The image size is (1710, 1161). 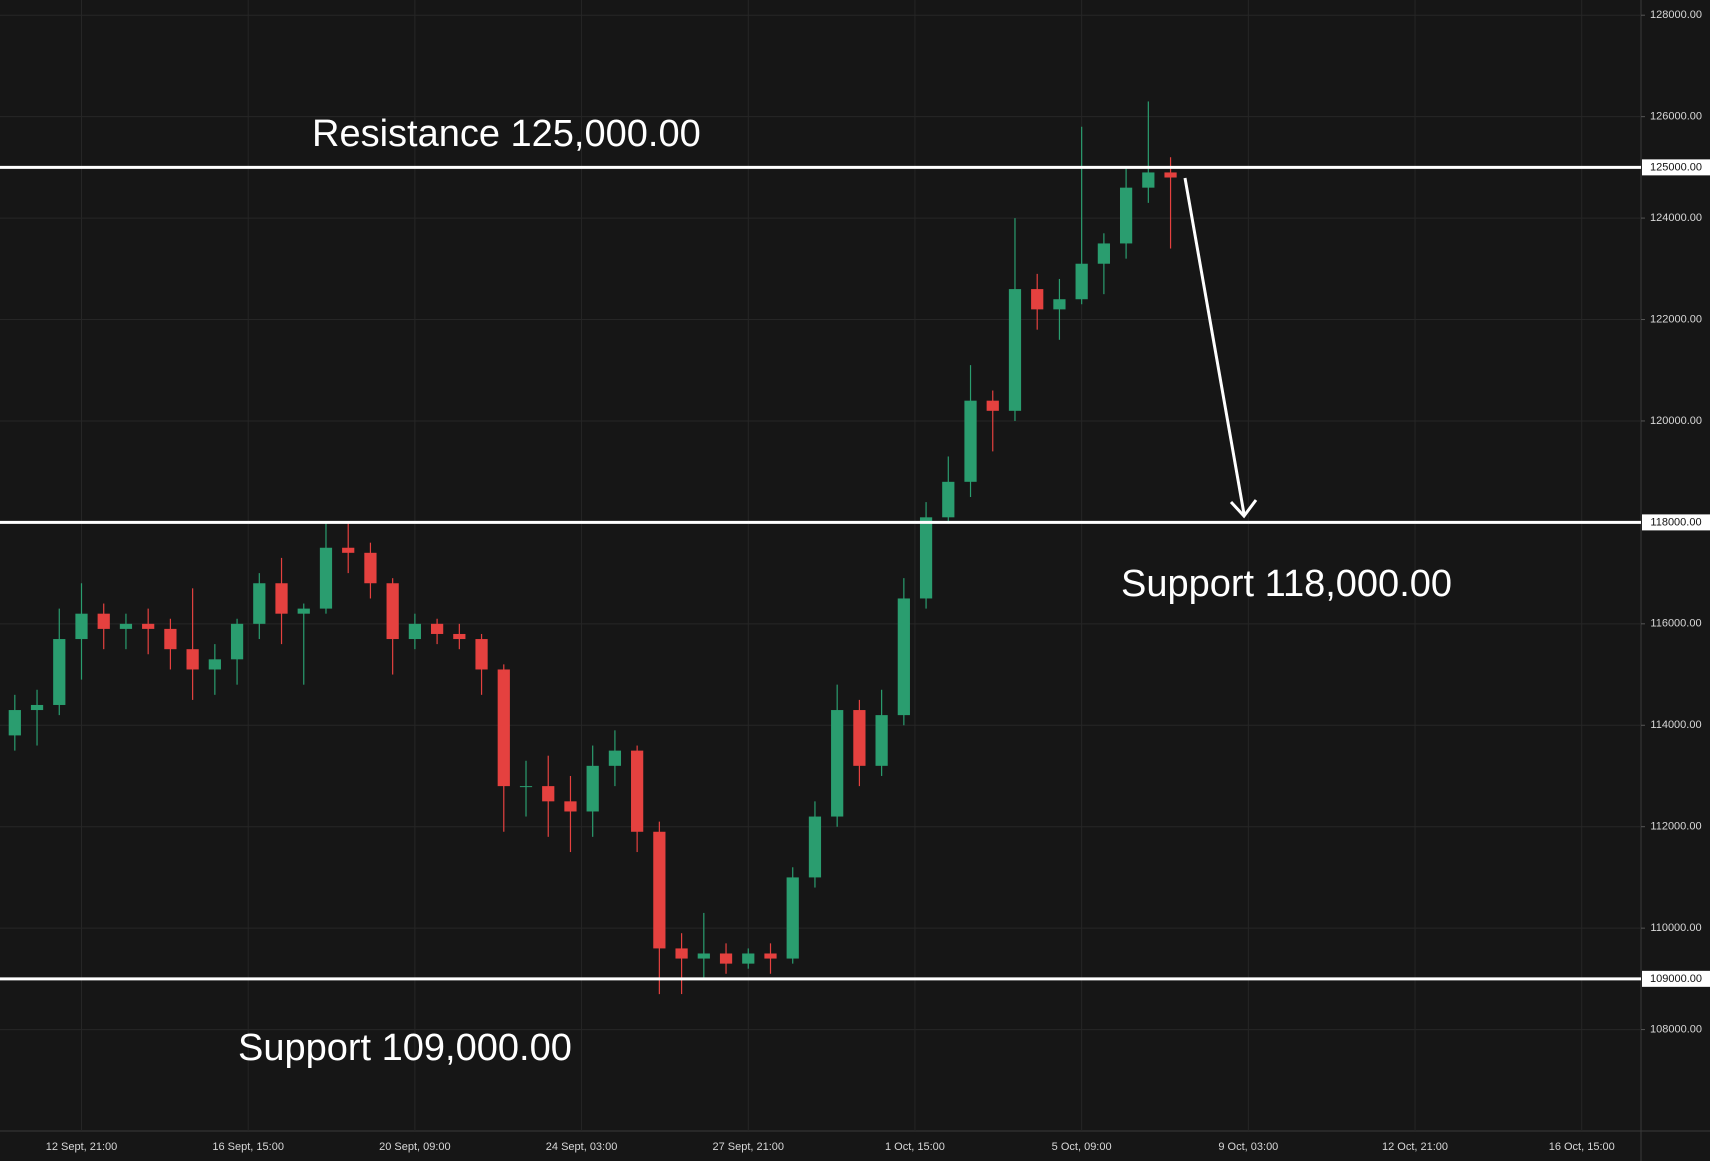 I want to click on x-tick-label: 12 Sept, 21:00, so click(x=82, y=1147).